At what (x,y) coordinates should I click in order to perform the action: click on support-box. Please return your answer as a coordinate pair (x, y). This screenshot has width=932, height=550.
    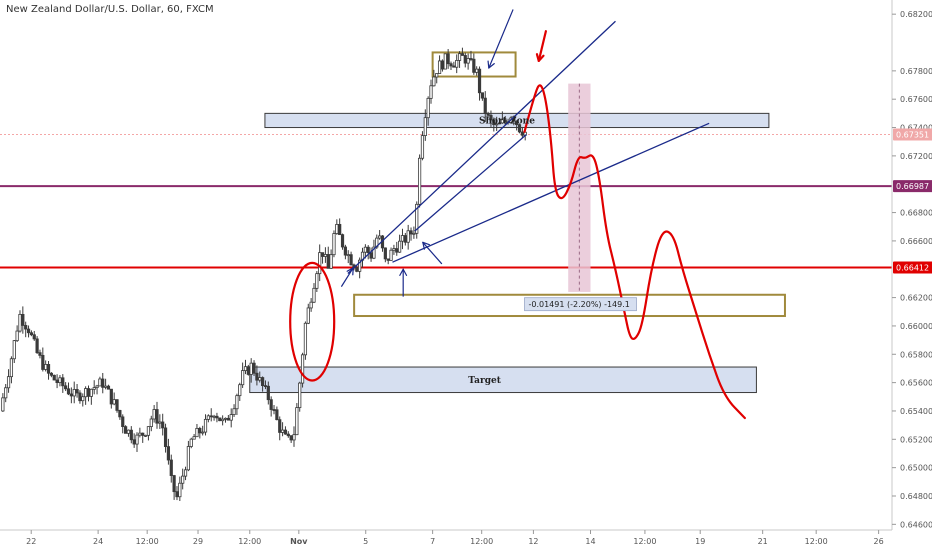
    Looking at the image, I should click on (569, 305).